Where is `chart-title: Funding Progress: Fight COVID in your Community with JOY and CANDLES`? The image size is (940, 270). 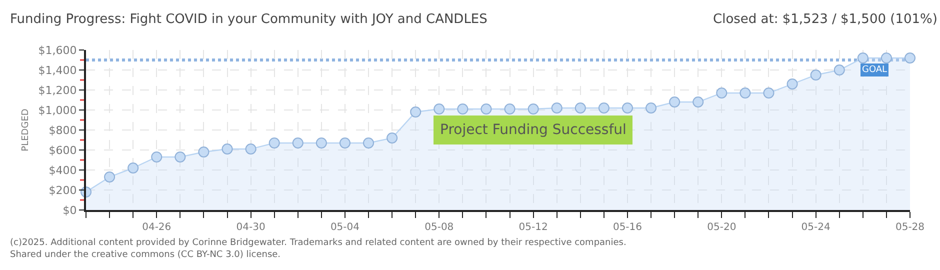 chart-title: Funding Progress: Fight COVID in your Community with JOY and CANDLES is located at coordinates (249, 19).